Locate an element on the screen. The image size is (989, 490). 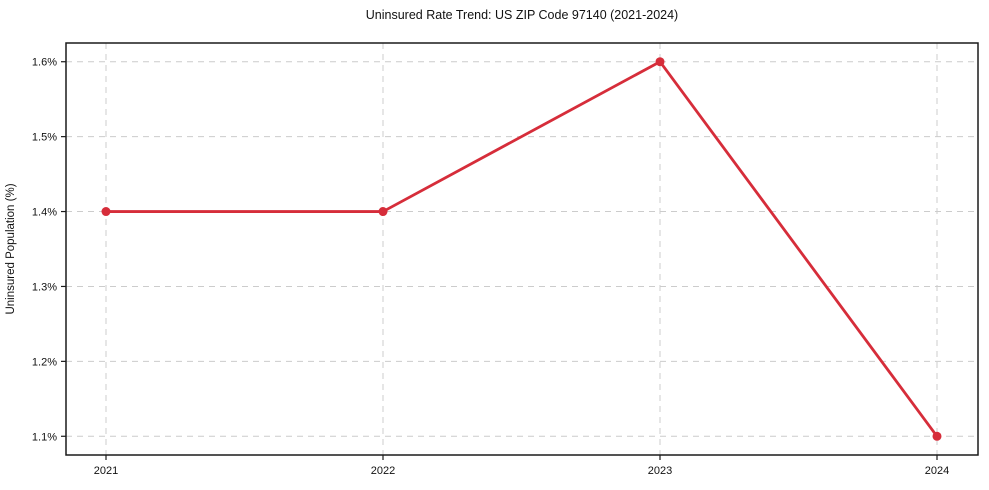
y-tick-label: 1.2% is located at coordinates (44, 362).